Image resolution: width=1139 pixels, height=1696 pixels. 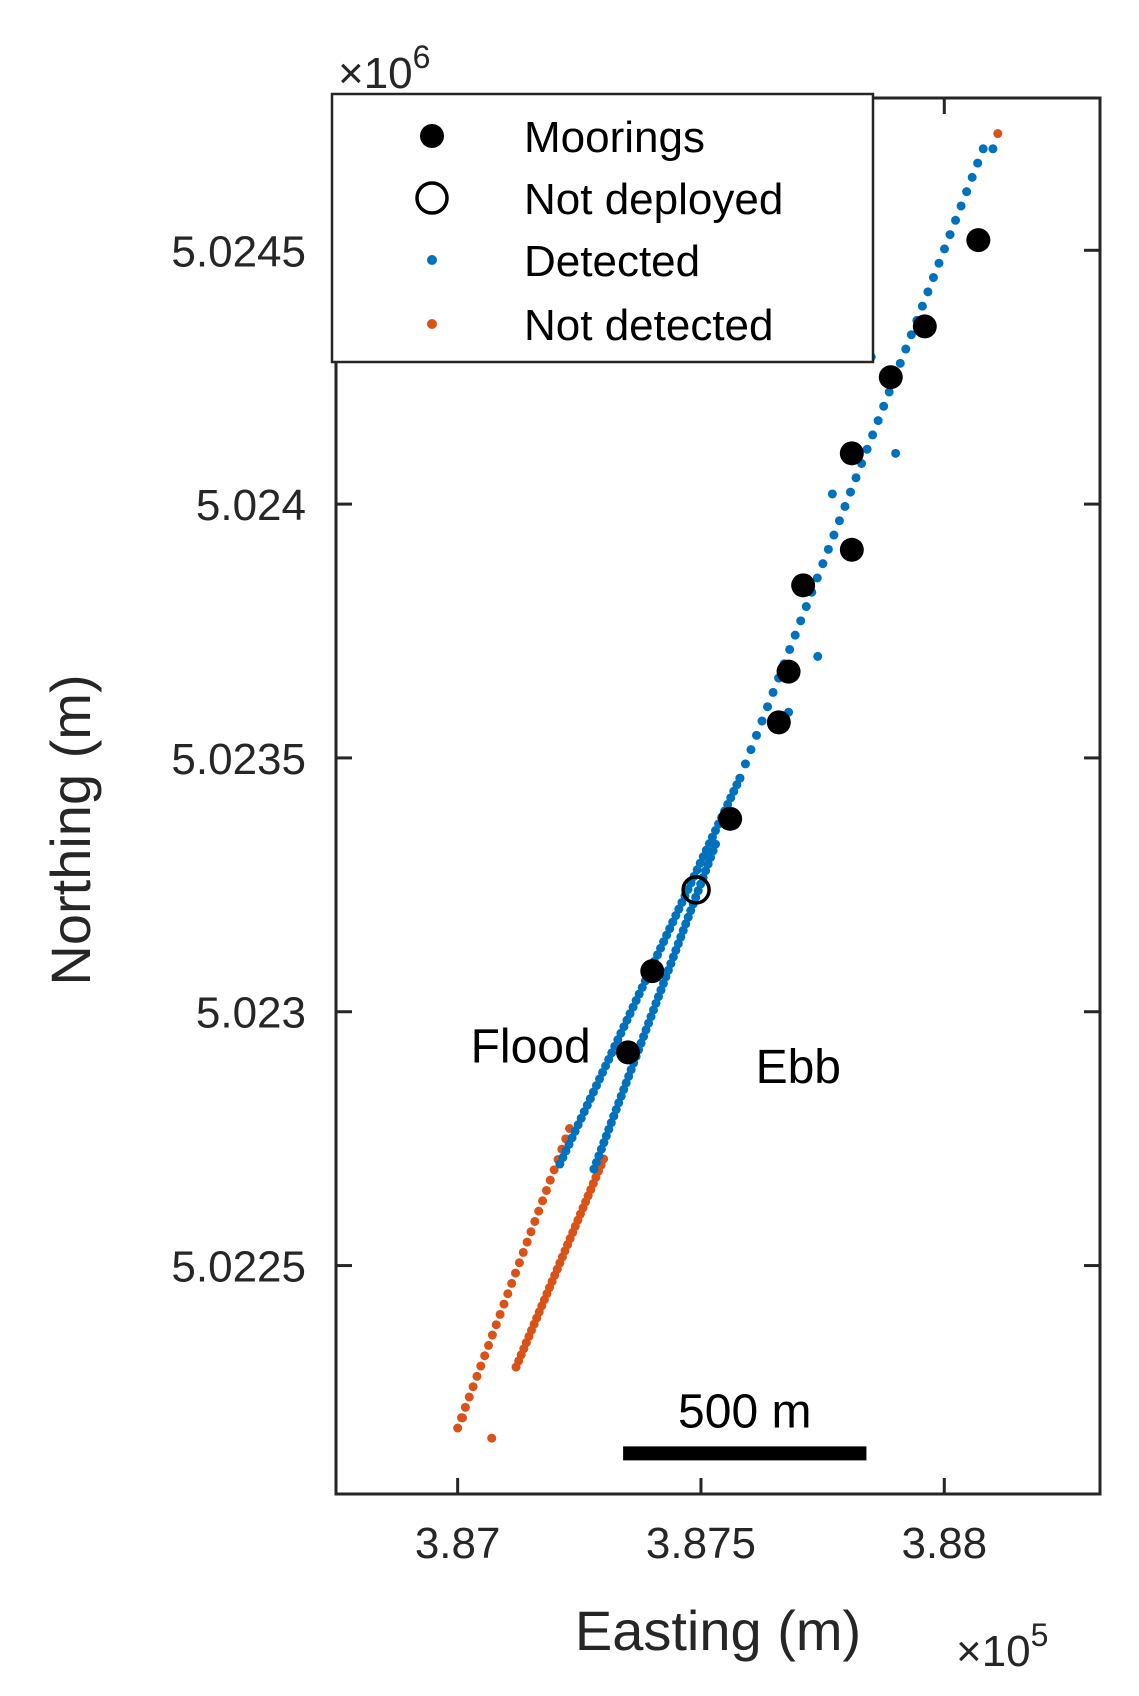 I want to click on y-tick-label: 5.0225, so click(x=238, y=1267).